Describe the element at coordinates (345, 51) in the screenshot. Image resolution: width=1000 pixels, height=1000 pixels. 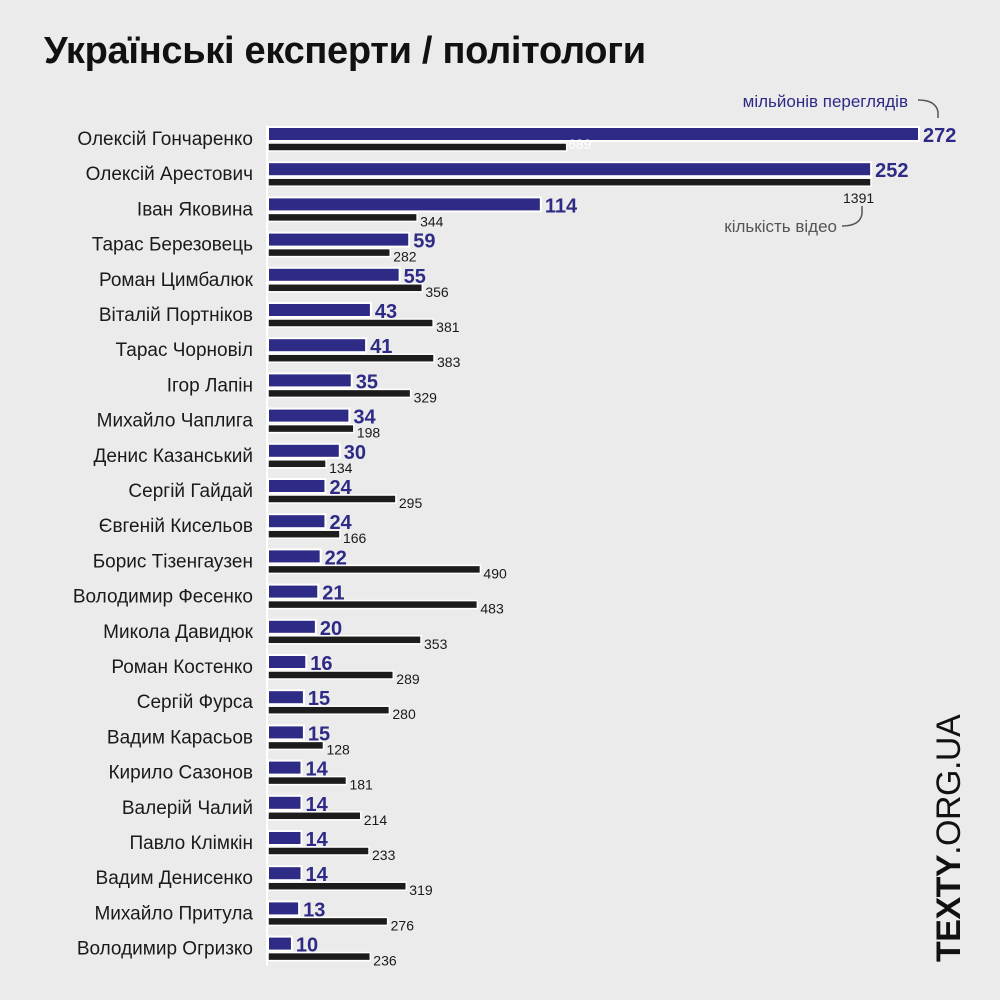
I see `page-title: Українські експерти / політологи` at that location.